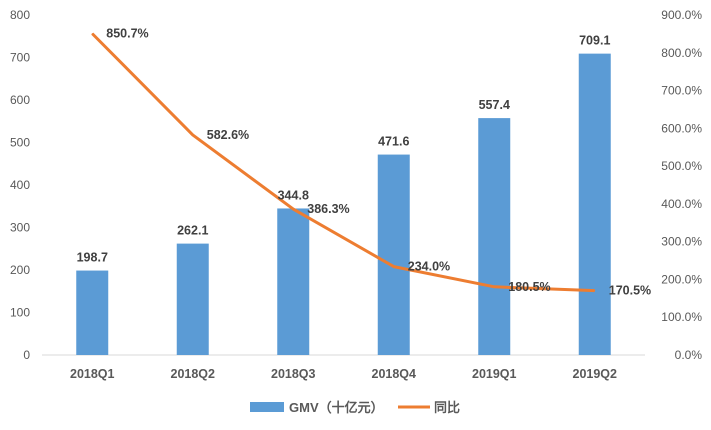  What do you see at coordinates (328, 209) in the screenshot?
I see `line-data-label: 386.3%` at bounding box center [328, 209].